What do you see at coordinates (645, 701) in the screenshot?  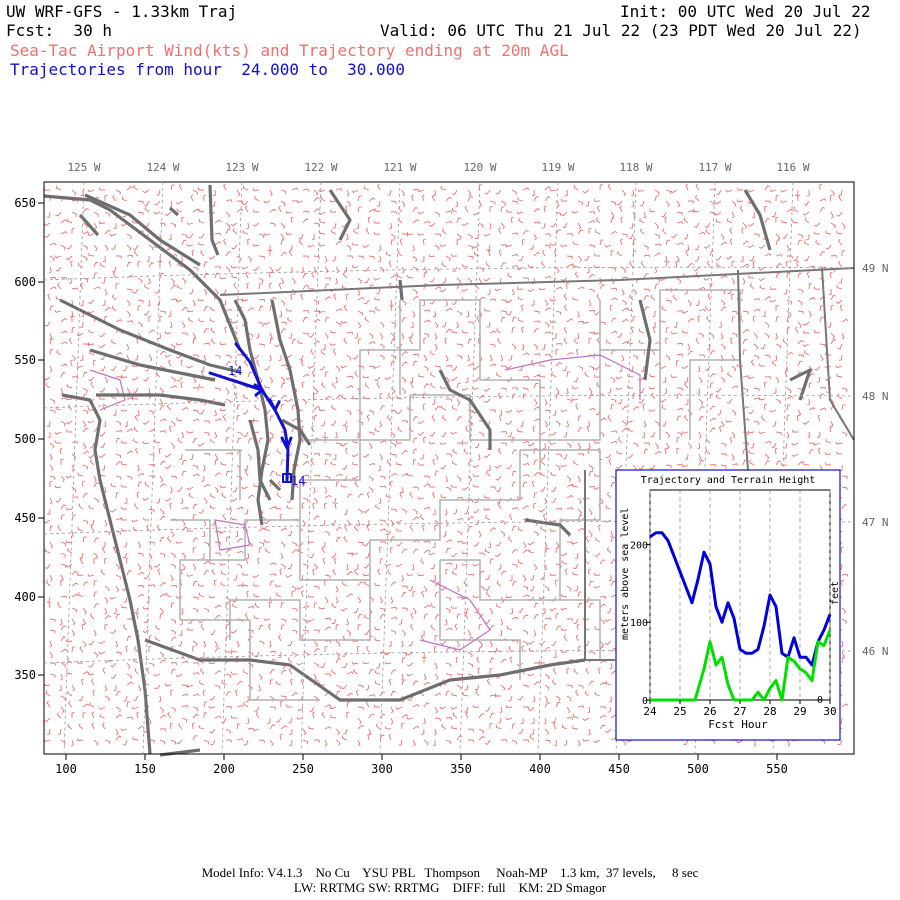 I see `inset-y-tick-label: 0` at bounding box center [645, 701].